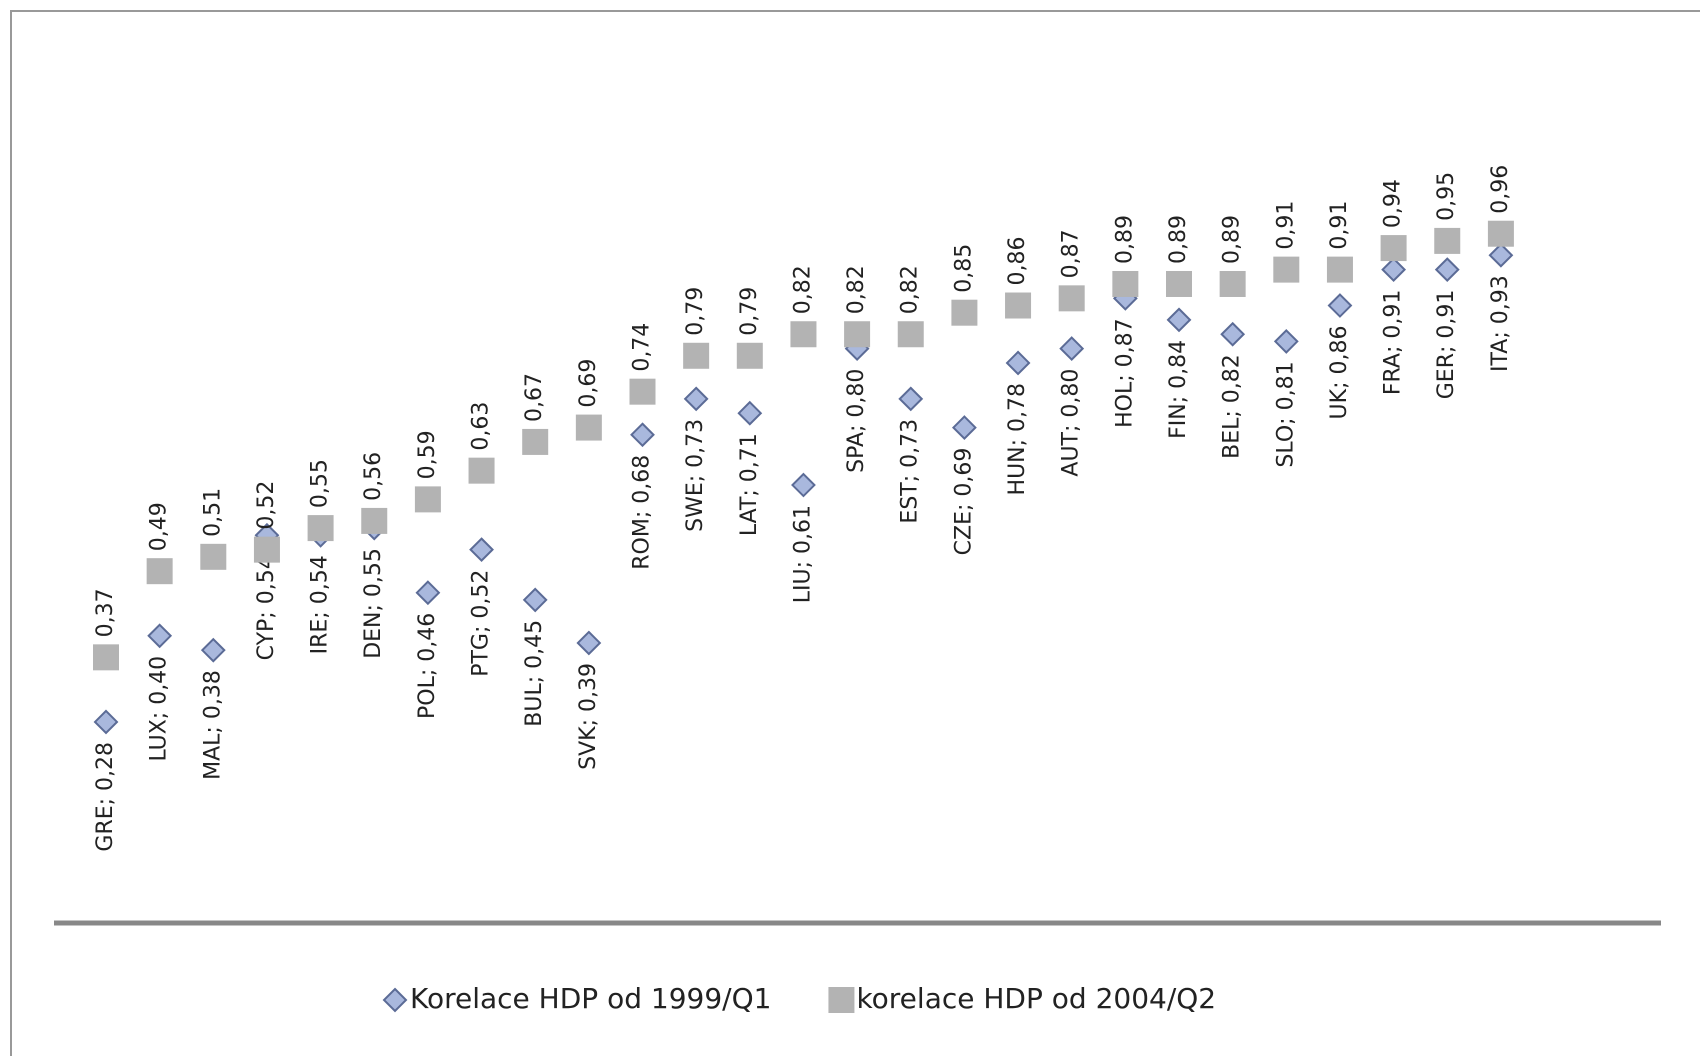  Describe the element at coordinates (642, 512) in the screenshot. I see `data-label: ROM; 0,68` at that location.